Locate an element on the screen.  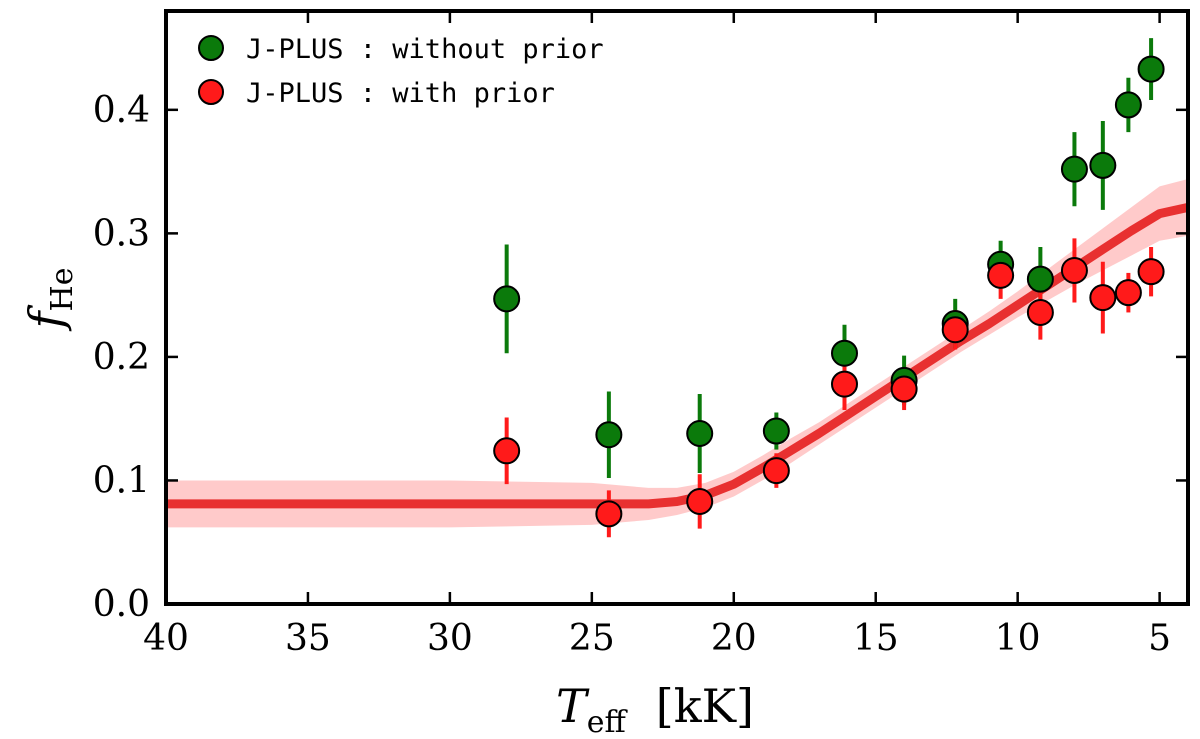
legend-marker-with-prior is located at coordinates (211, 92).